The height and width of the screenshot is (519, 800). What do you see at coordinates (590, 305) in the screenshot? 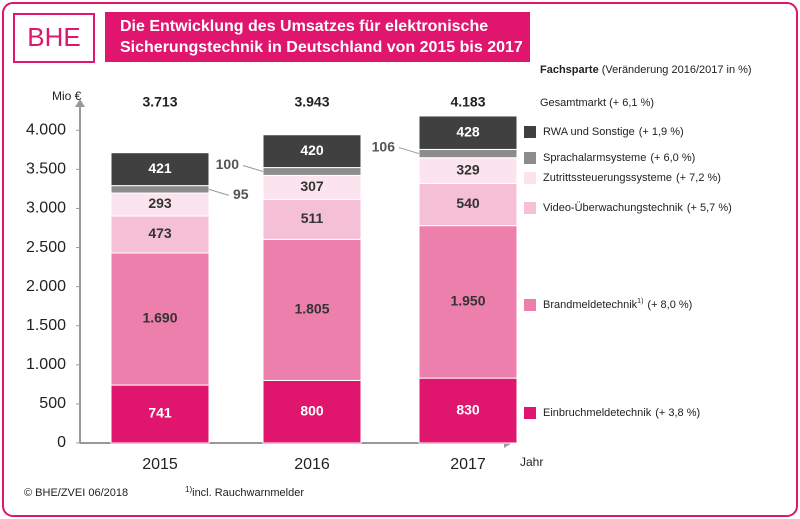
I see `legend-name: Brandmeldetechnik` at bounding box center [590, 305].